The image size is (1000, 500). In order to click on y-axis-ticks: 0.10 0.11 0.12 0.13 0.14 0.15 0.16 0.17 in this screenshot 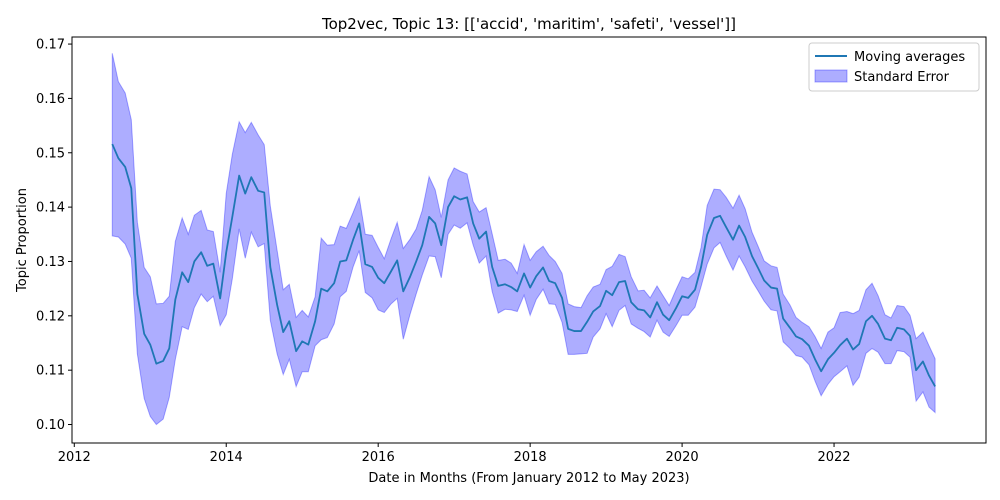, I will do `click(54, 235)`.